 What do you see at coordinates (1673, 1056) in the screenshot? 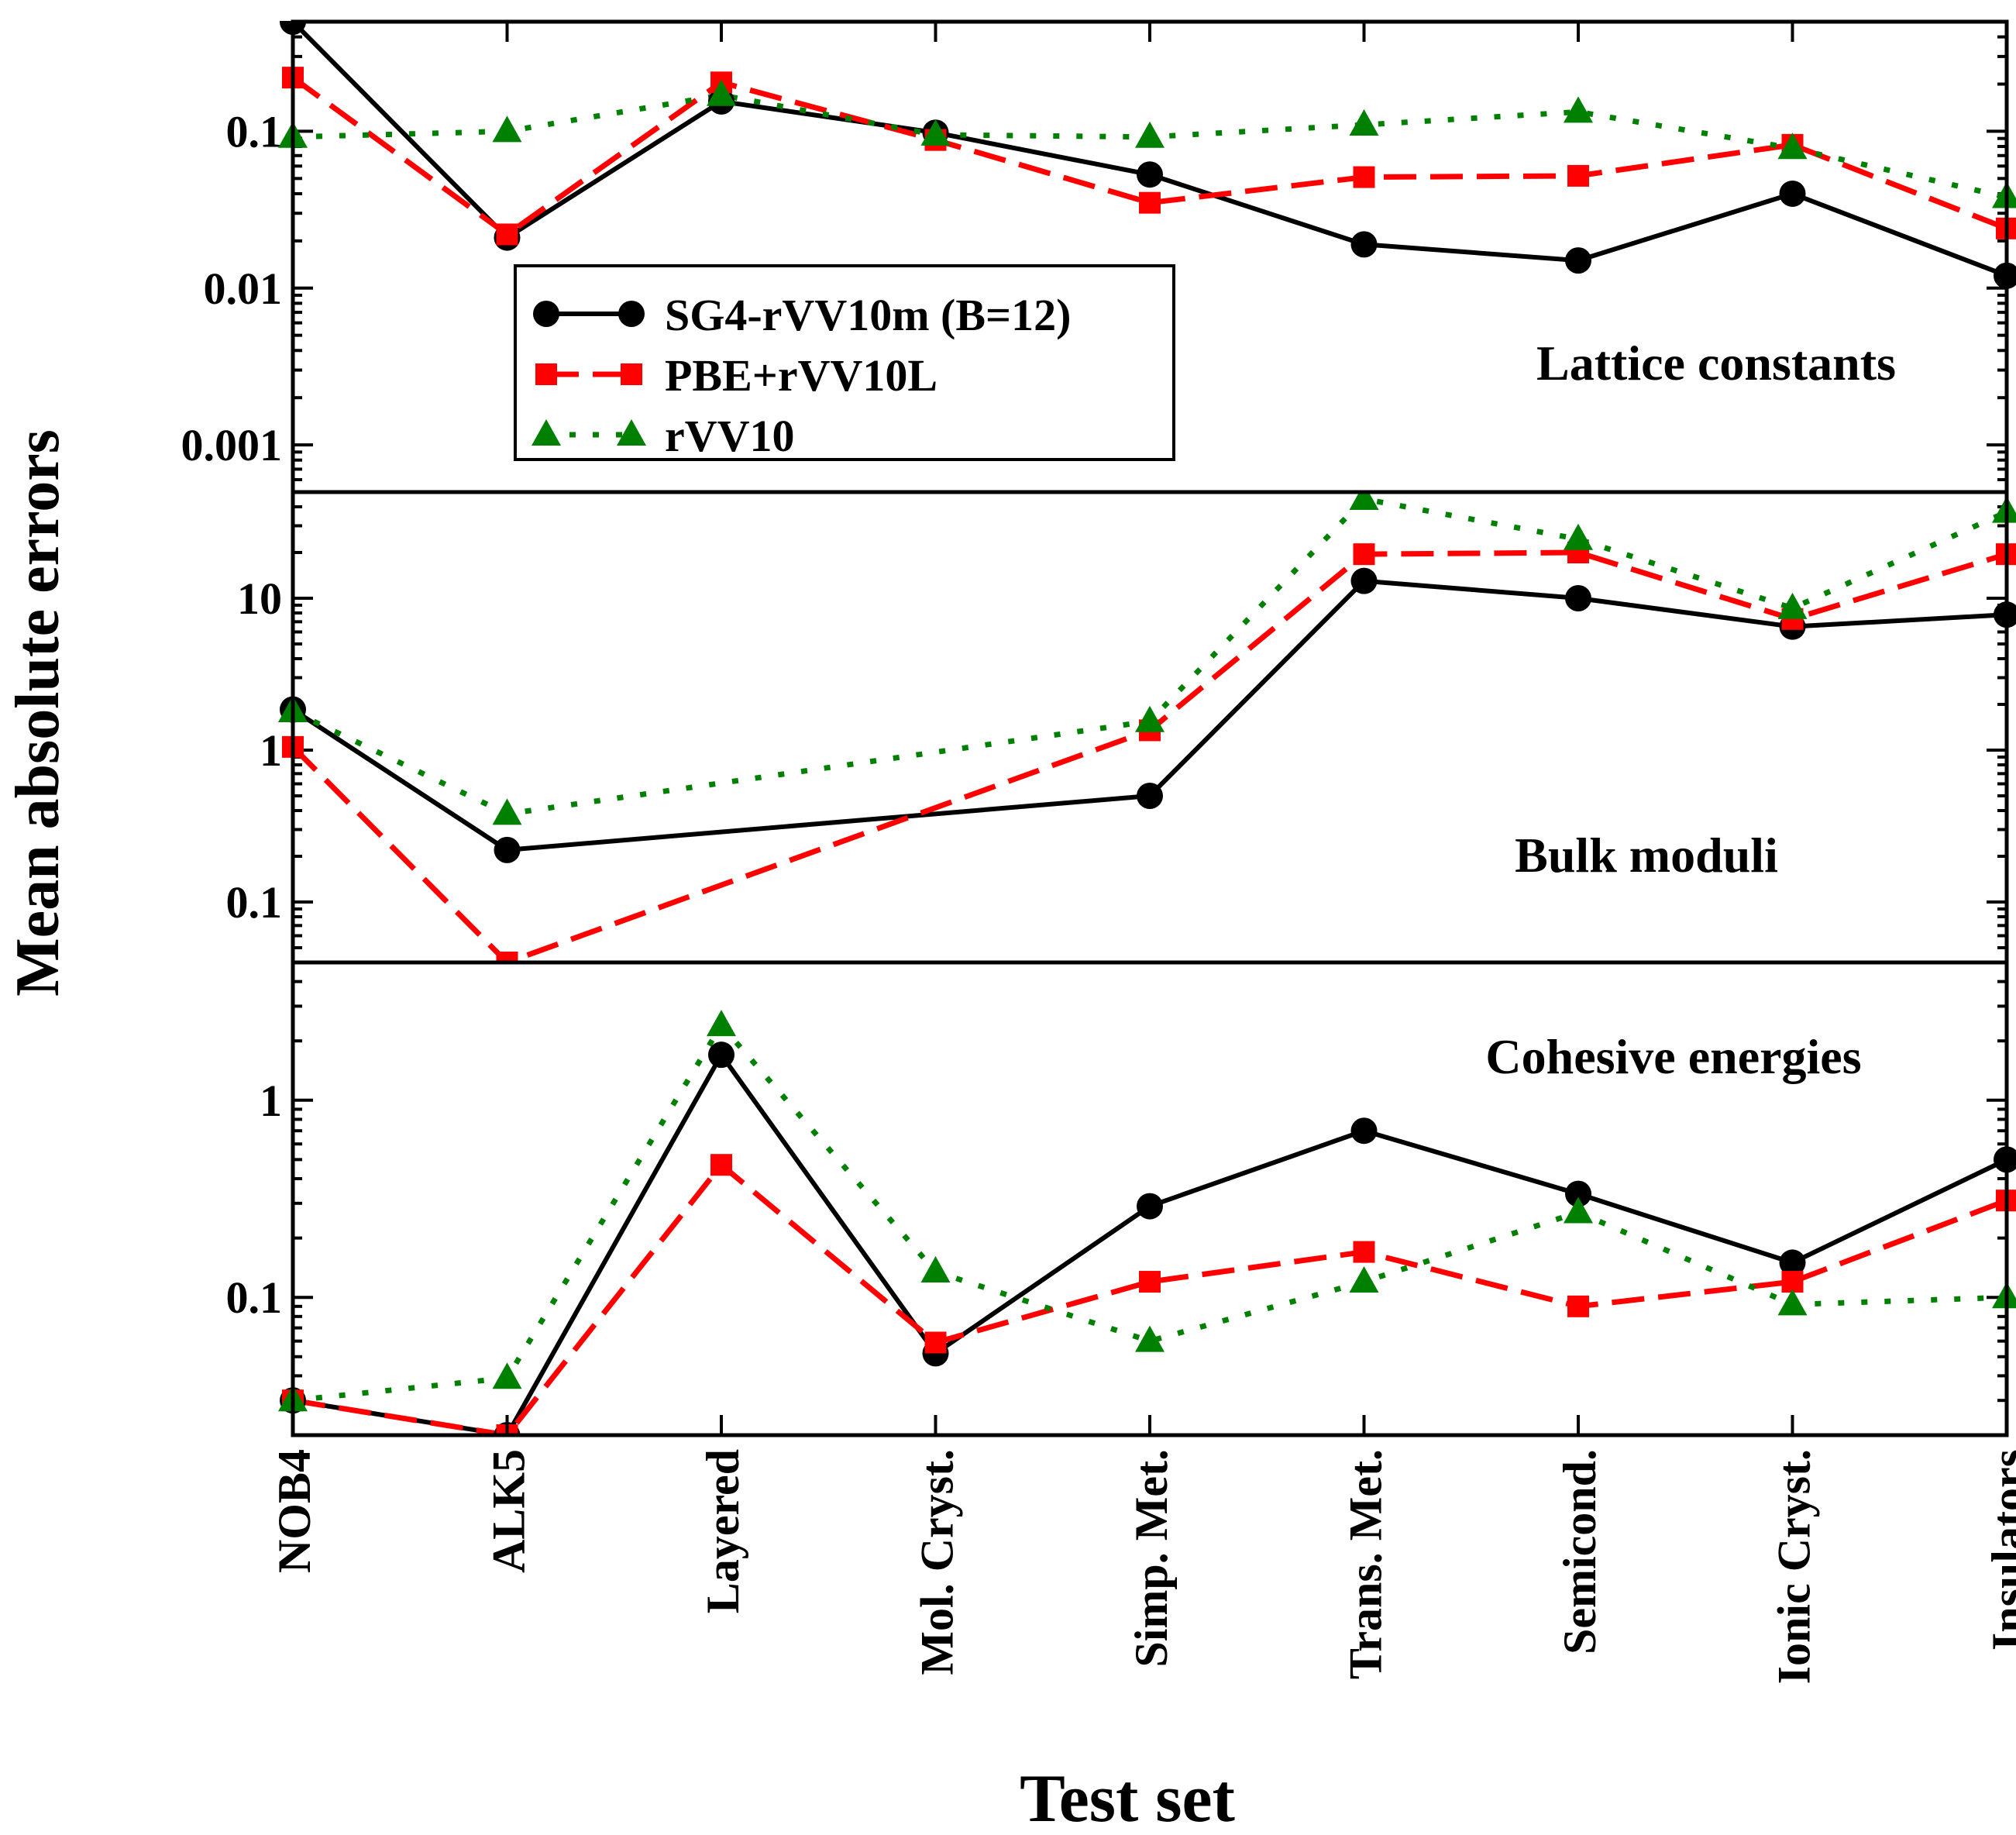
I see `panel-label: Cohesive energies` at bounding box center [1673, 1056].